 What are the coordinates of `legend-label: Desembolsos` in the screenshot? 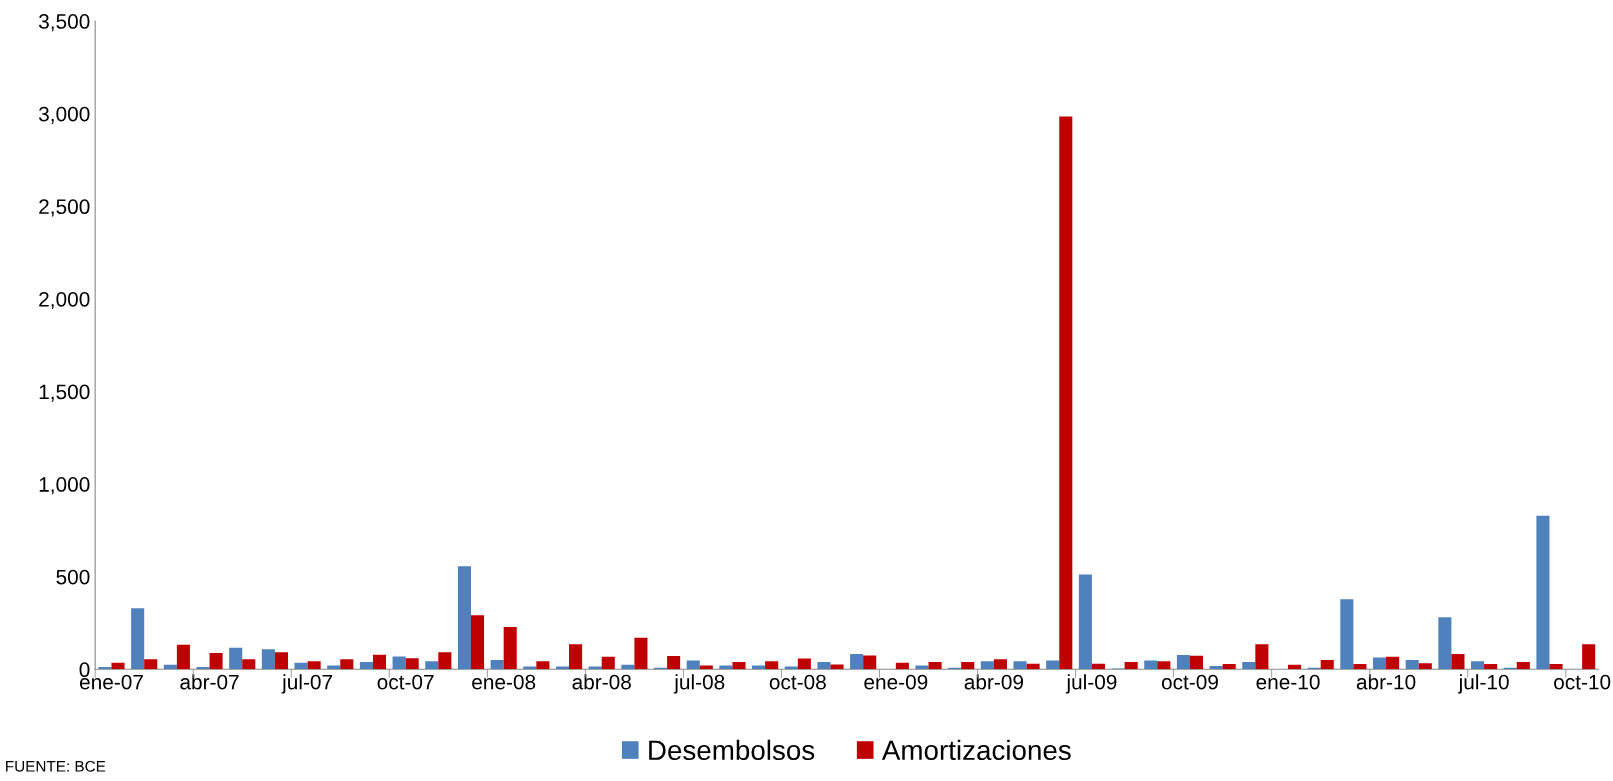 It's located at (732, 750).